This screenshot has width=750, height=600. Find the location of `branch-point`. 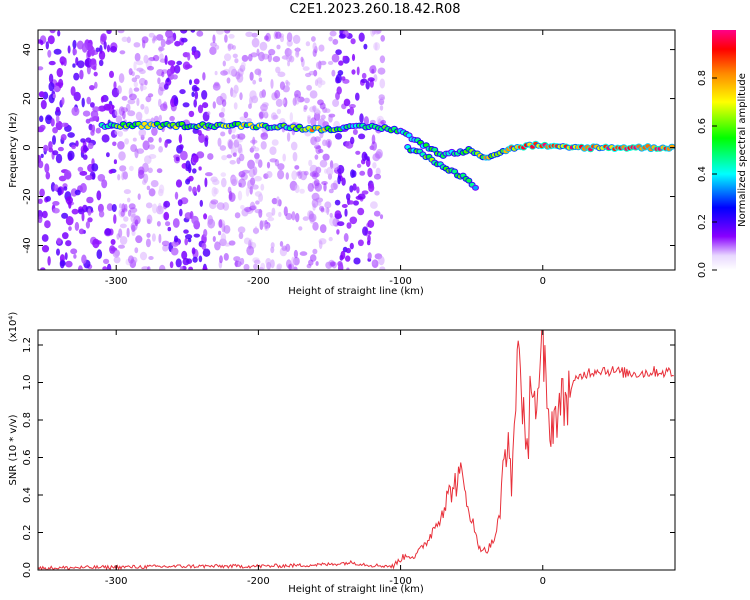

branch-point is located at coordinates (469, 180).